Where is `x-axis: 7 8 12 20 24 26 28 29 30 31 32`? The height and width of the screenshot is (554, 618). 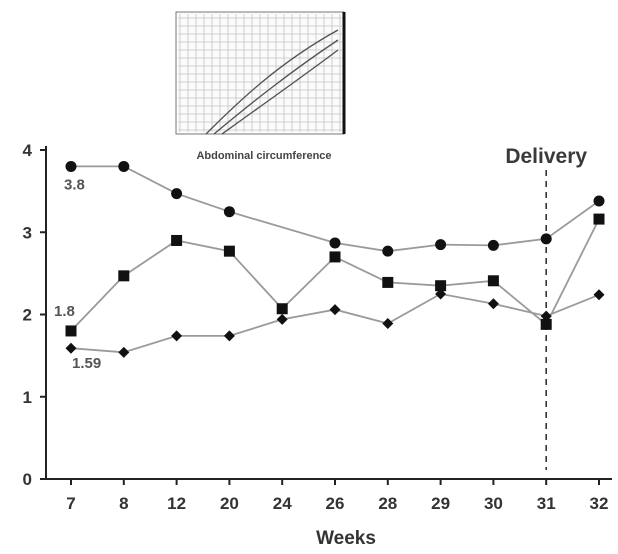
x-axis: 7 8 12 20 24 26 28 29 30 31 32 is located at coordinates (329, 495).